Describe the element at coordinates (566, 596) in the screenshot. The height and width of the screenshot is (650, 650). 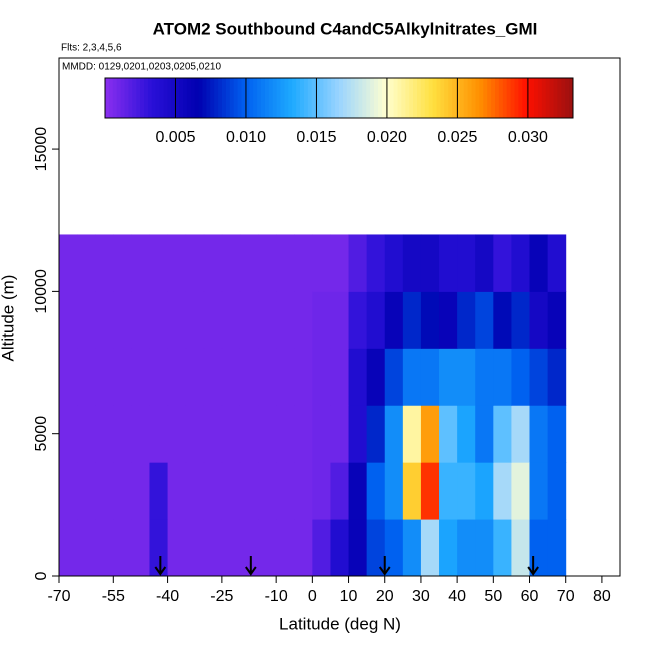
I see `x-tick-label: 70` at that location.